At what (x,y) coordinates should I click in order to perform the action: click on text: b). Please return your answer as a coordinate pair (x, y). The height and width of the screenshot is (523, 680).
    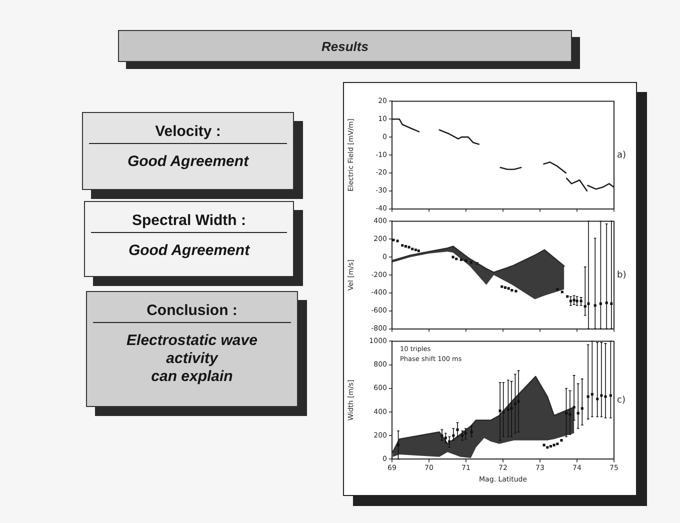
    Looking at the image, I should click on (621, 275).